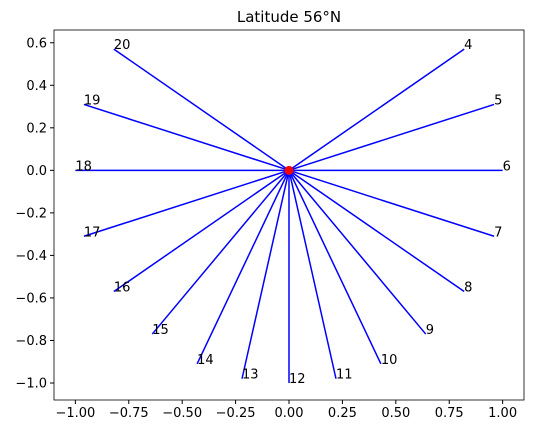 The height and width of the screenshot is (438, 537). Describe the element at coordinates (160, 330) in the screenshot. I see `hour-label: 15` at that location.